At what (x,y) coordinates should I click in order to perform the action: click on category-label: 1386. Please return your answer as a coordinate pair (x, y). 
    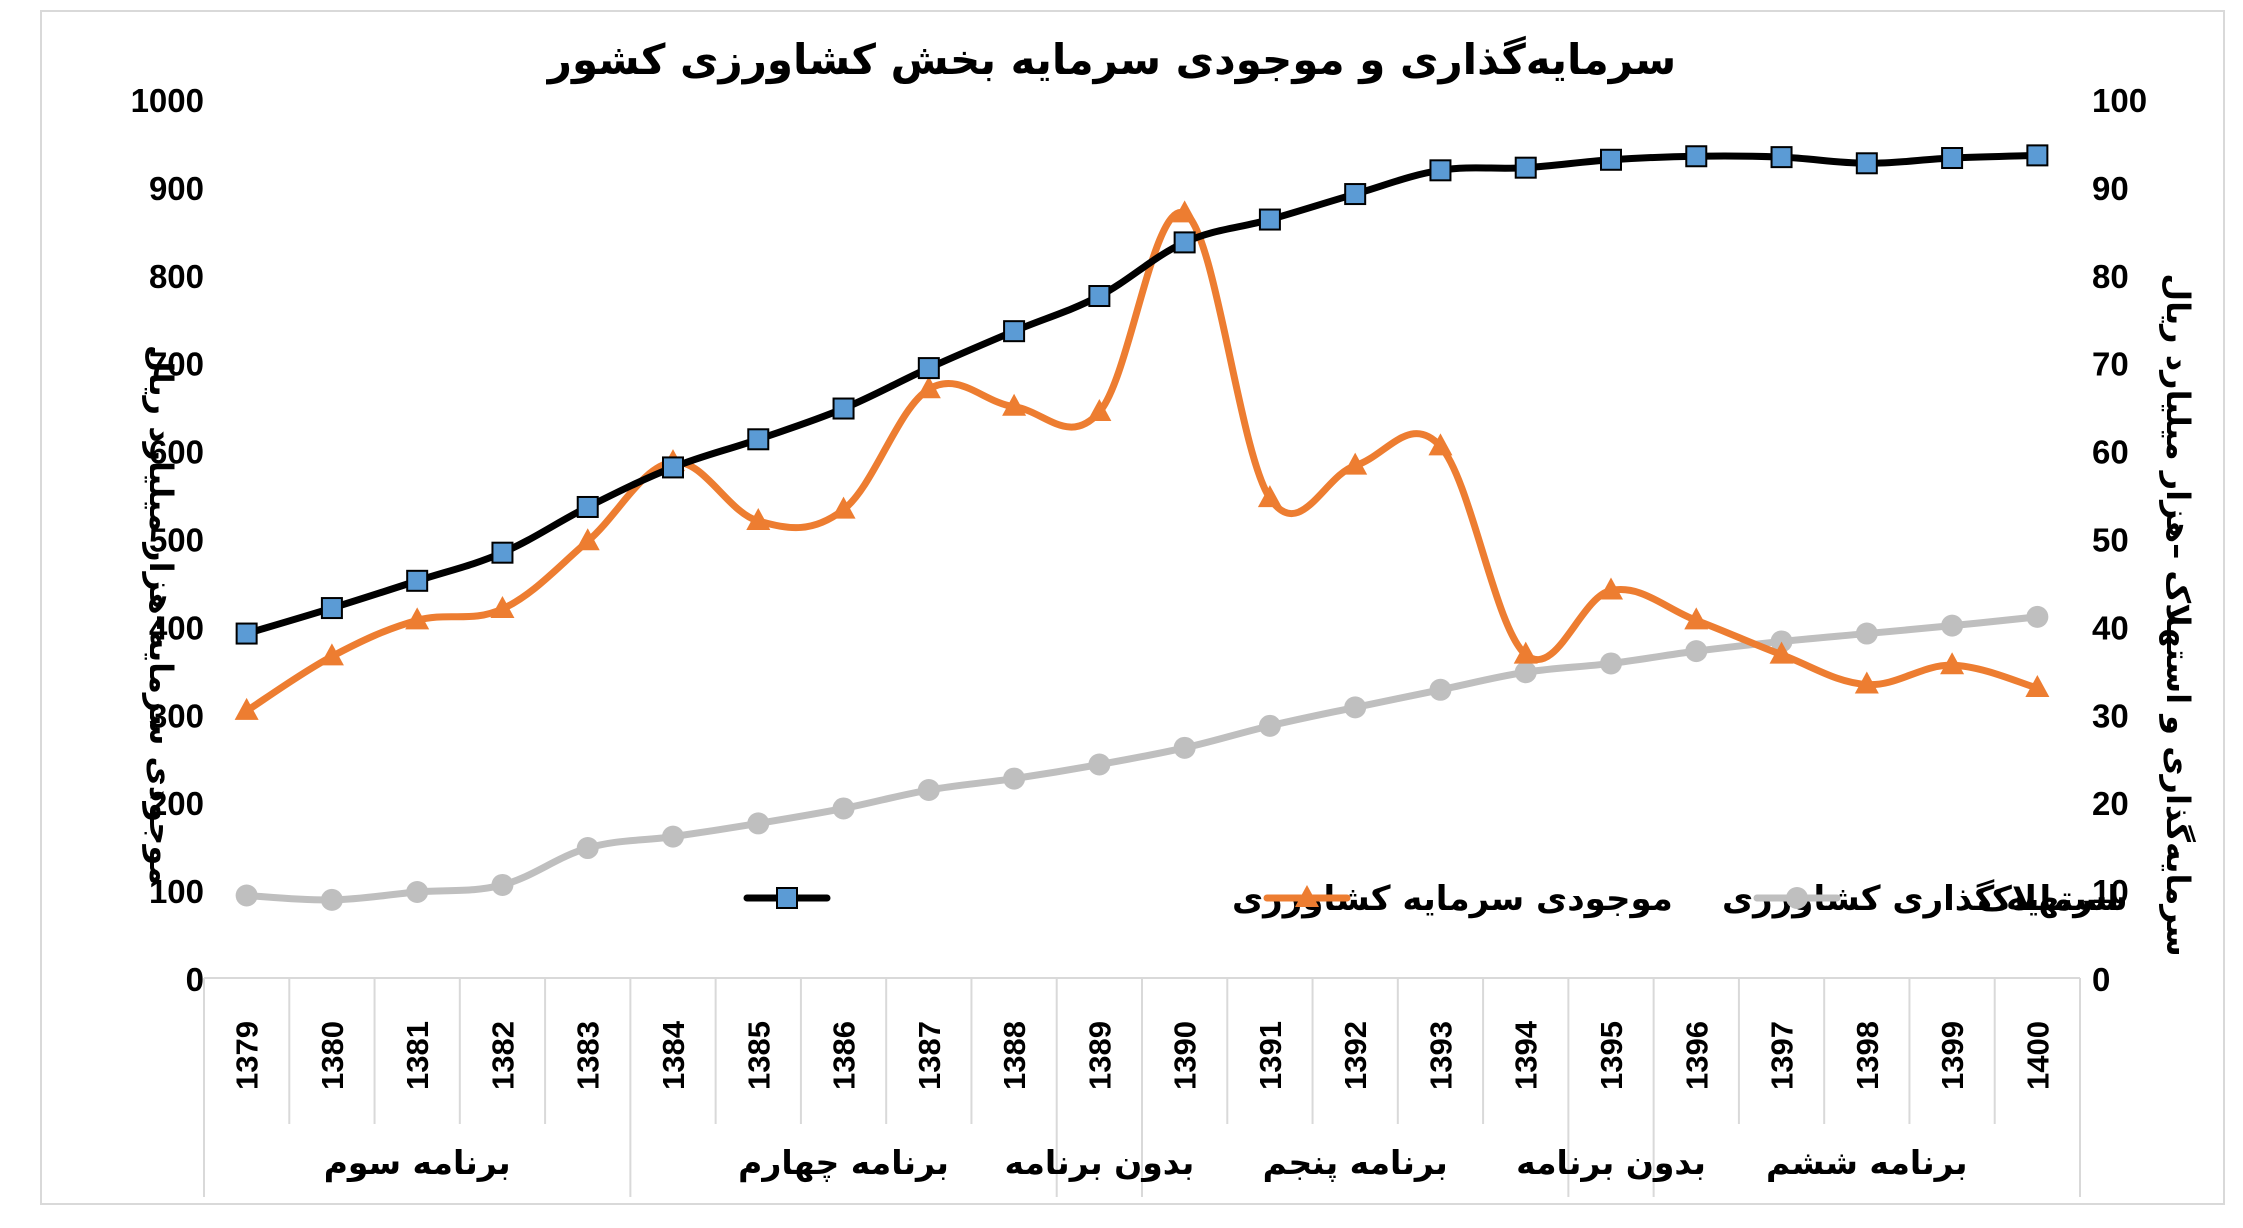
    Looking at the image, I should click on (844, 1055).